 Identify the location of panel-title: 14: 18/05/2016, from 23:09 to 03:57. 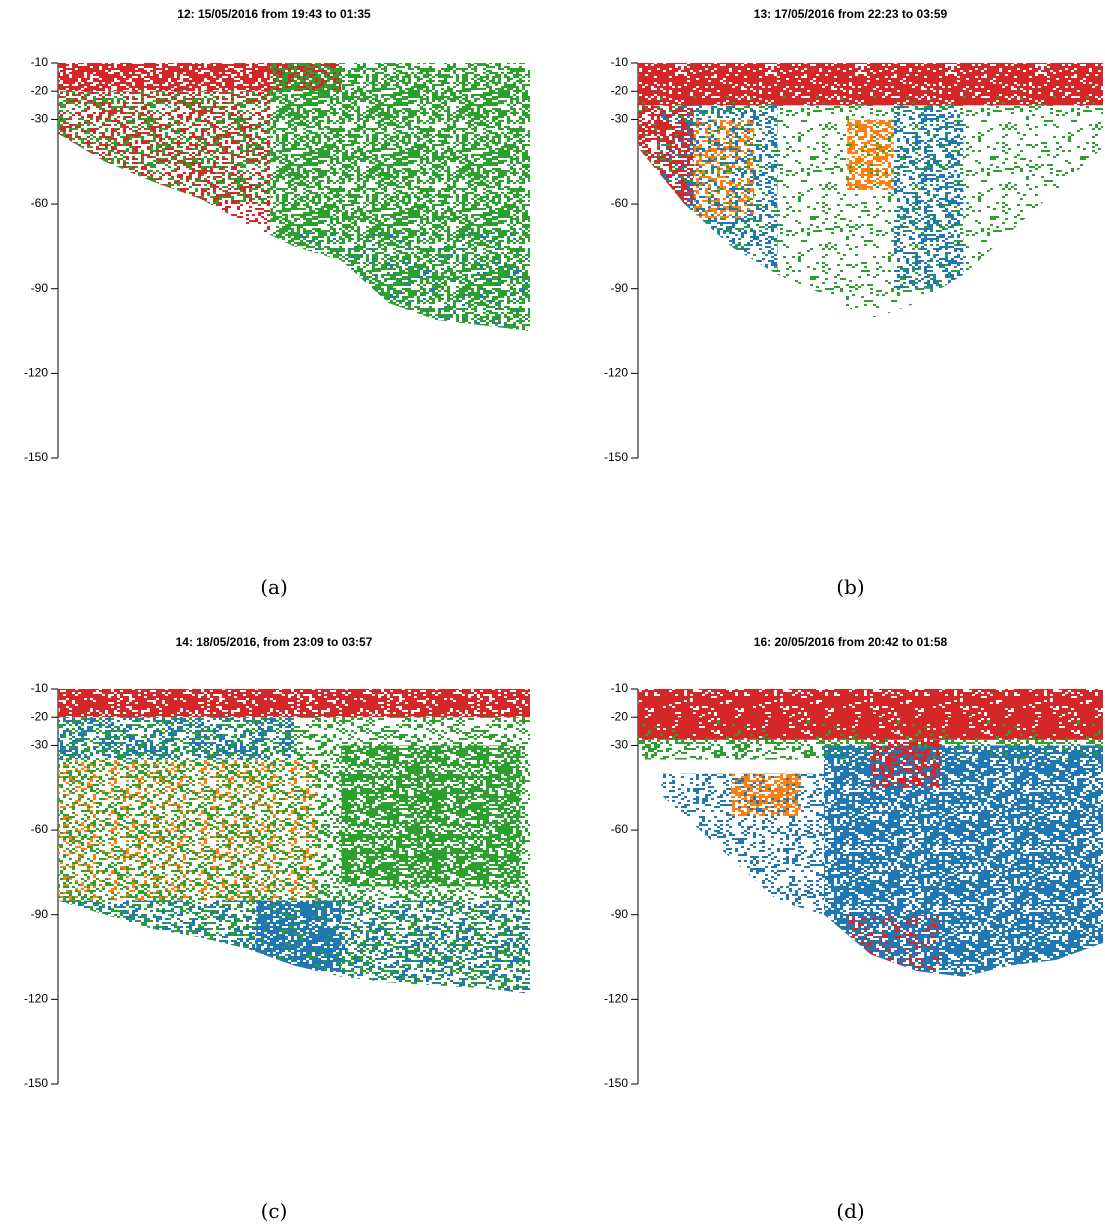
(274, 642).